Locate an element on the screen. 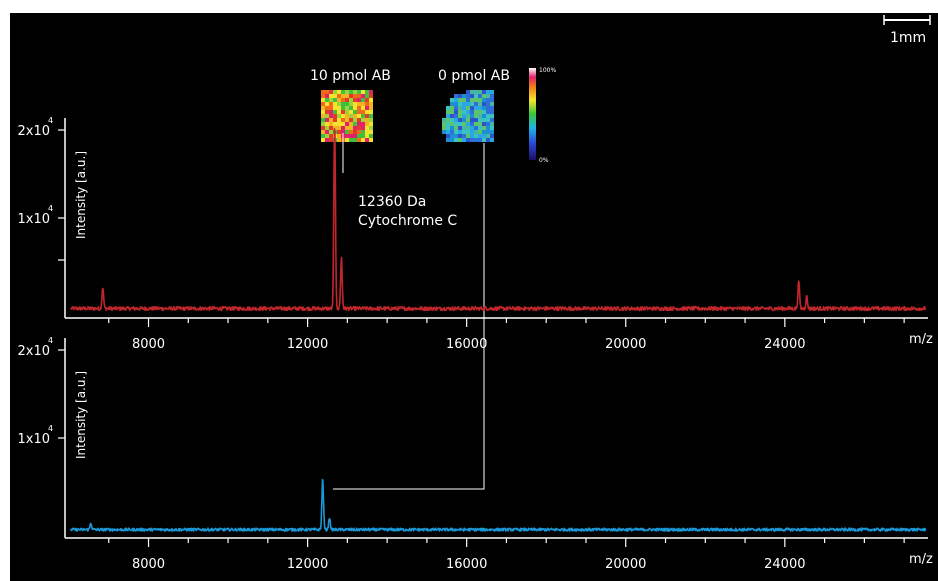 The width and height of the screenshot is (938, 581). annotation-mass: 12360 Da is located at coordinates (392, 202).